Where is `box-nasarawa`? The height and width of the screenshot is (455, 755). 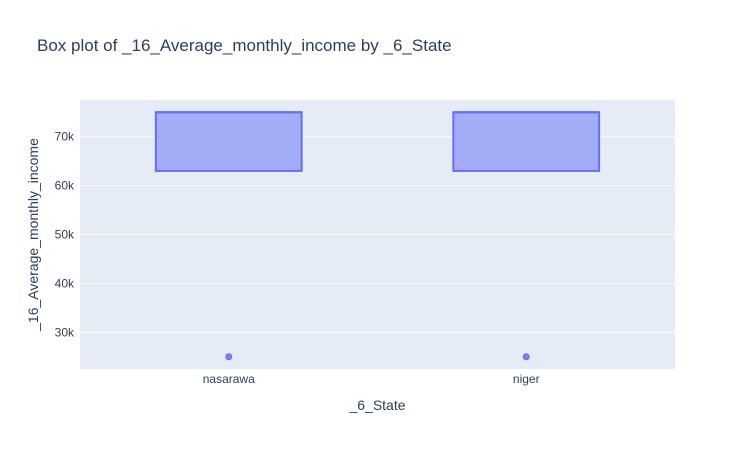
box-nasarawa is located at coordinates (228, 236).